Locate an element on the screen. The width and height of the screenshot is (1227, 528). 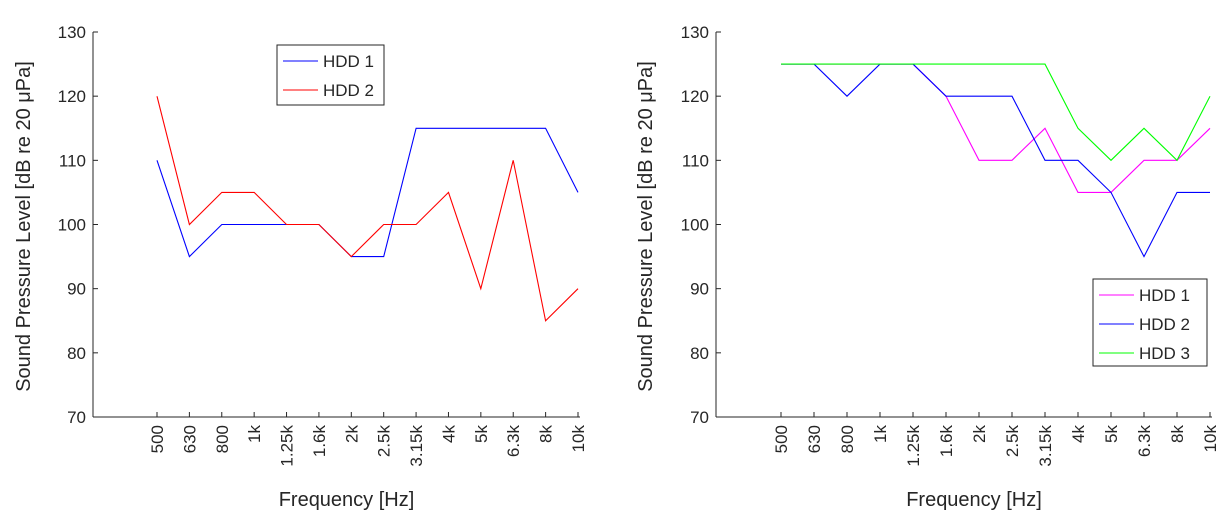
legend: HDD 1 HDD 2 is located at coordinates (330, 75).